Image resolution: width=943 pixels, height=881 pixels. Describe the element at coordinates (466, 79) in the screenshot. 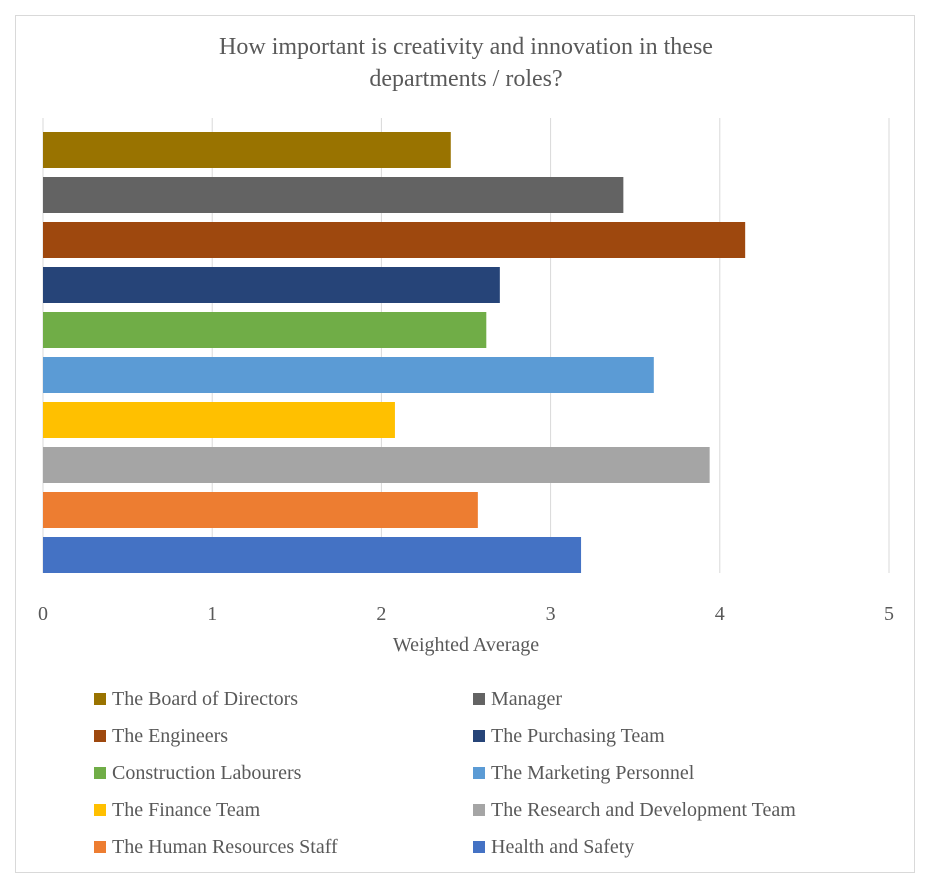

I see `chart-title-line-2: departments / roles?` at that location.